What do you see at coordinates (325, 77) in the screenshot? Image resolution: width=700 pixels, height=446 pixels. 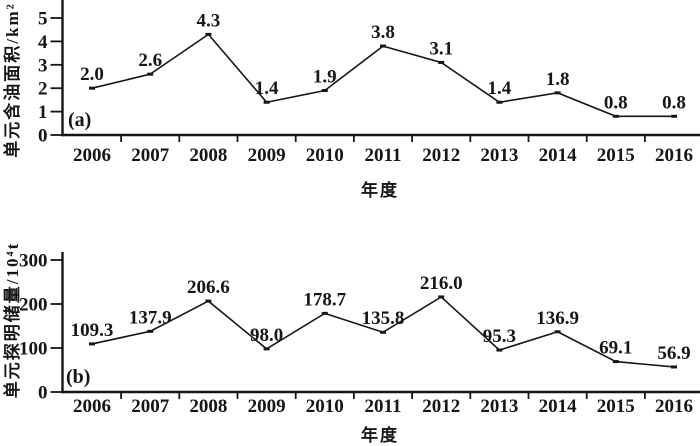 I see `value-label: 1.9` at bounding box center [325, 77].